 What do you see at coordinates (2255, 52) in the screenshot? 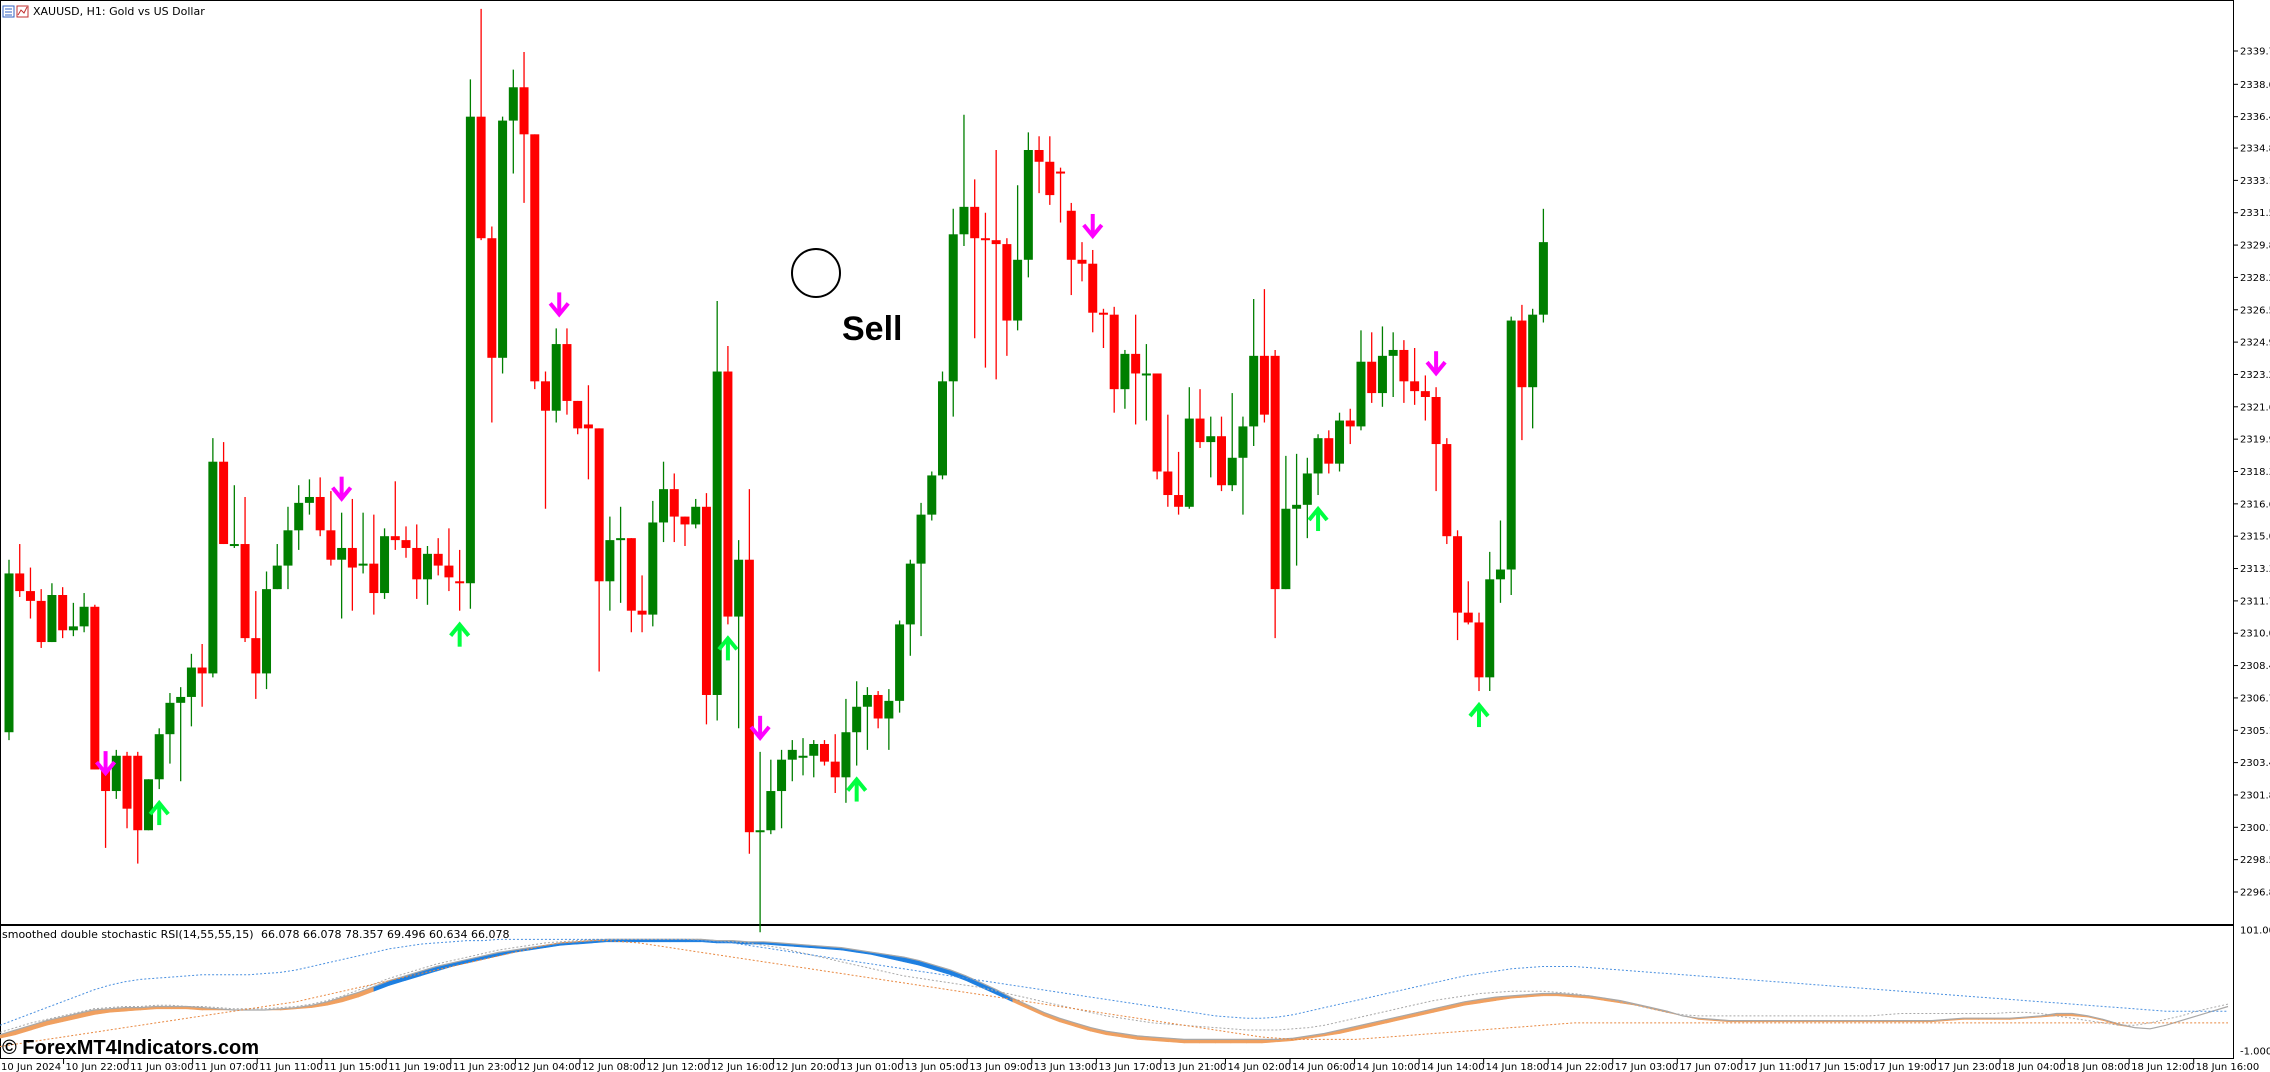
I see `price-tick-label: 2339.75` at bounding box center [2255, 52].